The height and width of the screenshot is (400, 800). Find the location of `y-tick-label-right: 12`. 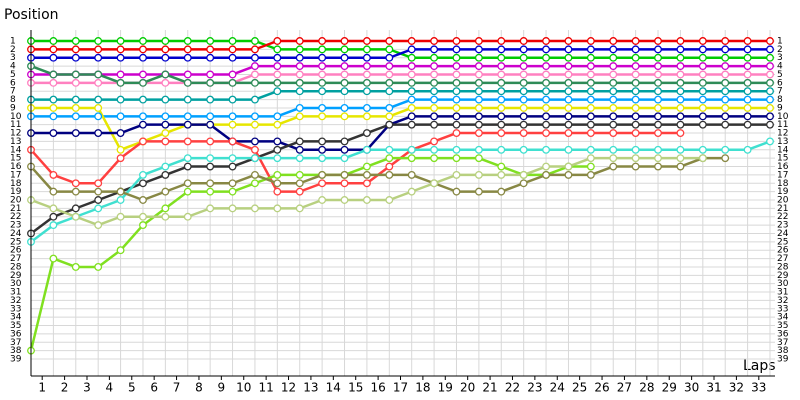

y-tick-label-right: 12 is located at coordinates (782, 134).